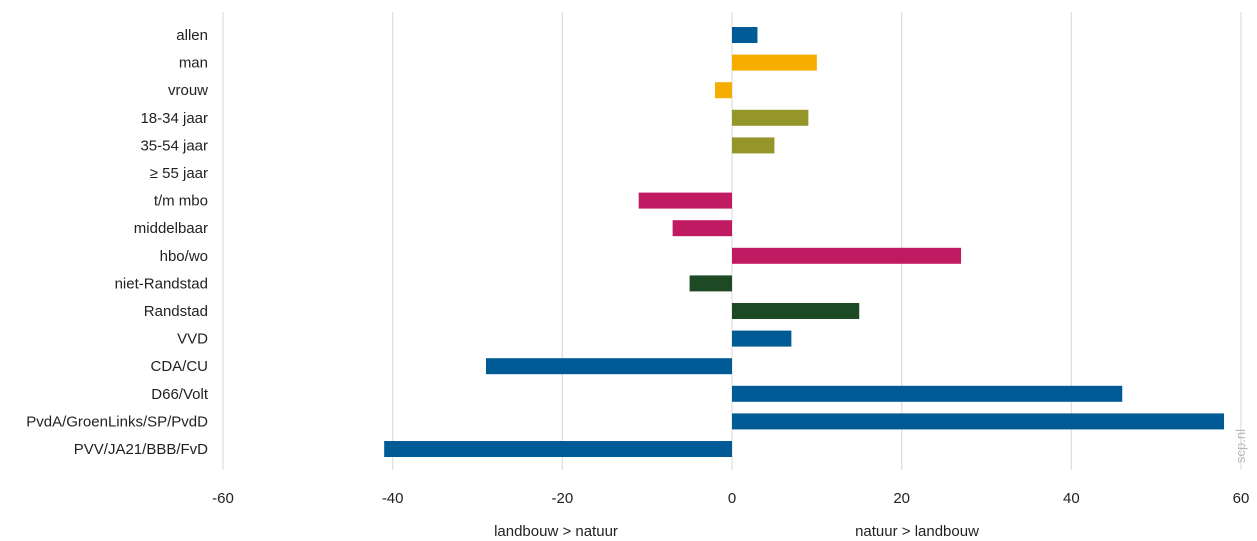 The image size is (1257, 541). Describe the element at coordinates (179, 366) in the screenshot. I see `category-label: CDA/CU` at that location.